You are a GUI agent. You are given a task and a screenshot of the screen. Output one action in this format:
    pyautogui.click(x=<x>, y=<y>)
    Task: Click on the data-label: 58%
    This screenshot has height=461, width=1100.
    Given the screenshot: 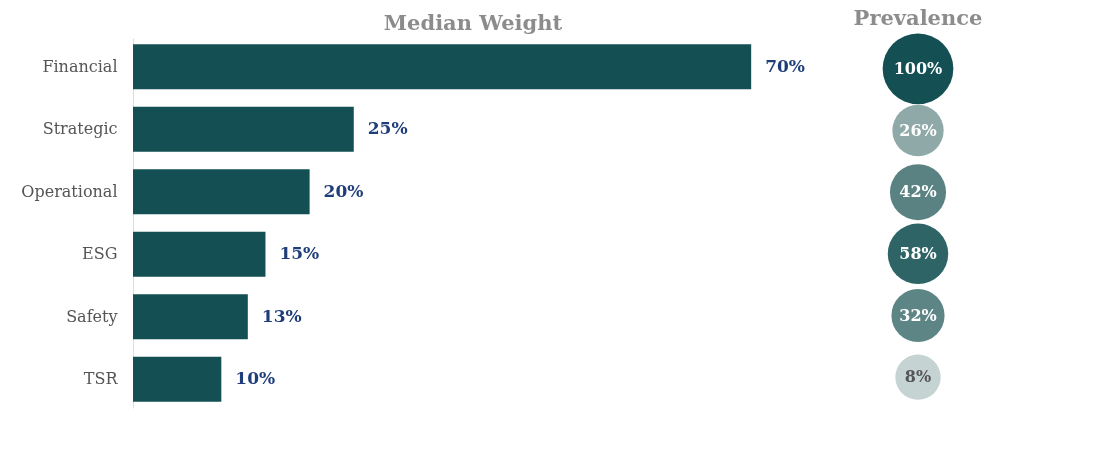 What is the action you would take?
    pyautogui.click(x=918, y=253)
    